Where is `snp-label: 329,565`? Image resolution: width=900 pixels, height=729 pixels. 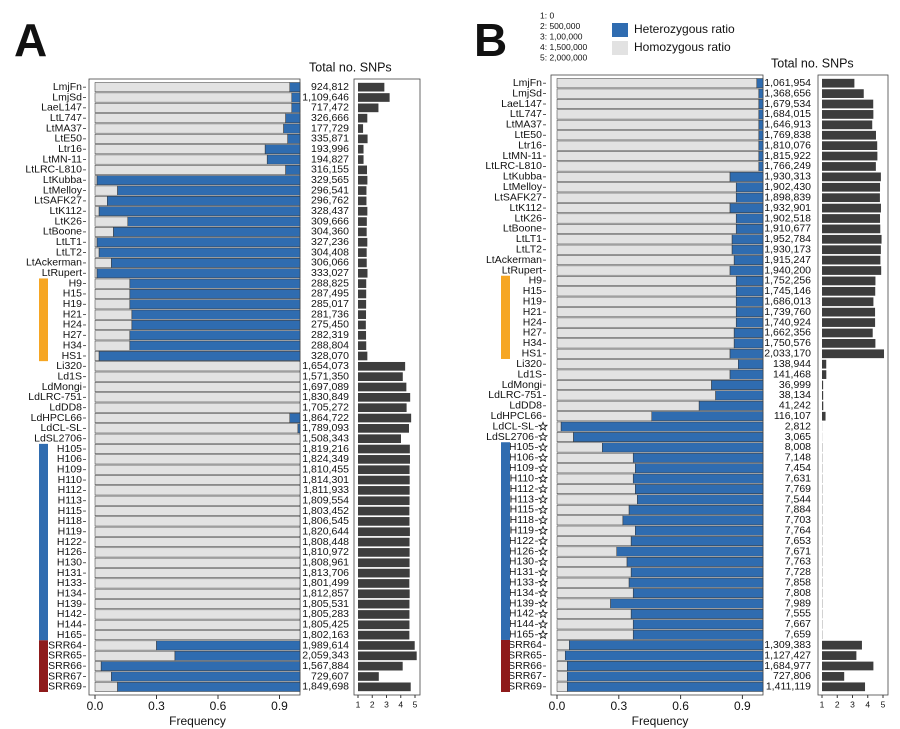
snp-label: 329,565 is located at coordinates (330, 180).